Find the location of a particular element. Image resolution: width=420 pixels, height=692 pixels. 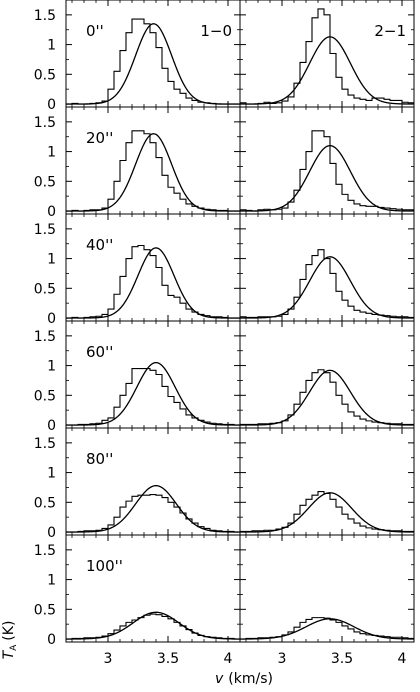

x-tick-labels: 3 3.5 4 3 3.5 4 is located at coordinates (255, 659).